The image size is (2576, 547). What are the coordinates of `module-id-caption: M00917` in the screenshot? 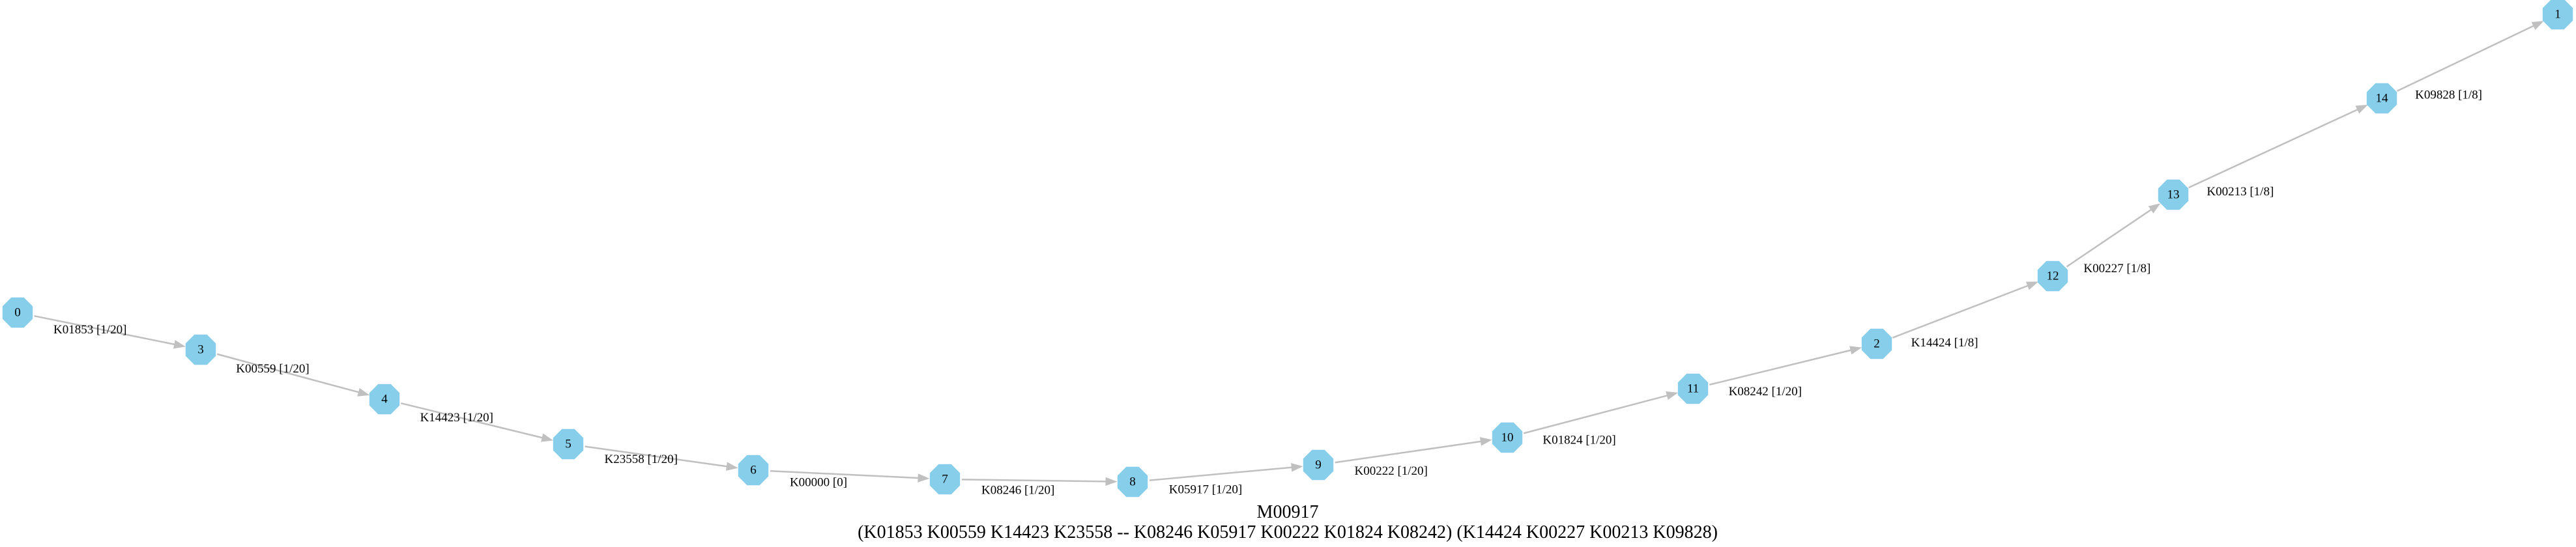 It's located at (1288, 512).